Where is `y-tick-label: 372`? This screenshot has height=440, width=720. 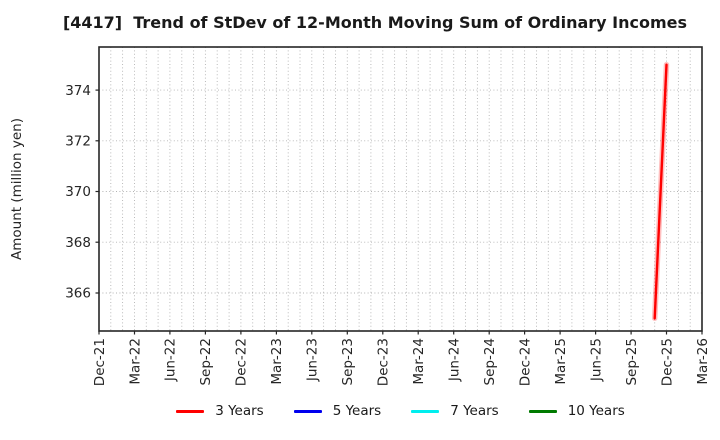
y-tick-label: 372 is located at coordinates (78, 142).